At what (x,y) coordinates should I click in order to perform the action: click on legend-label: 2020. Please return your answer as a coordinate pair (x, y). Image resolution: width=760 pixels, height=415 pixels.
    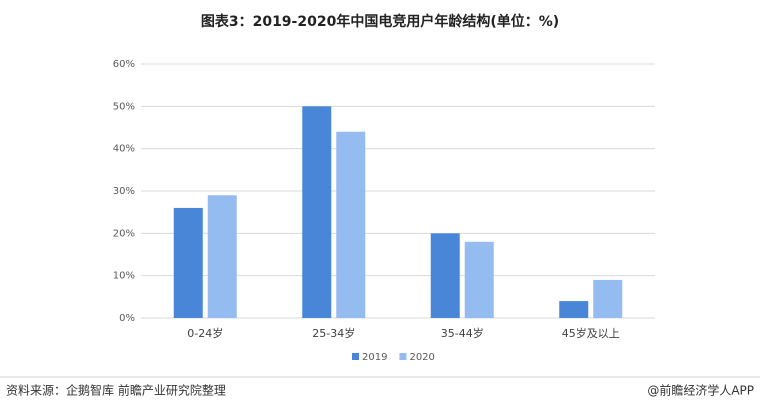
    Looking at the image, I should click on (421, 357).